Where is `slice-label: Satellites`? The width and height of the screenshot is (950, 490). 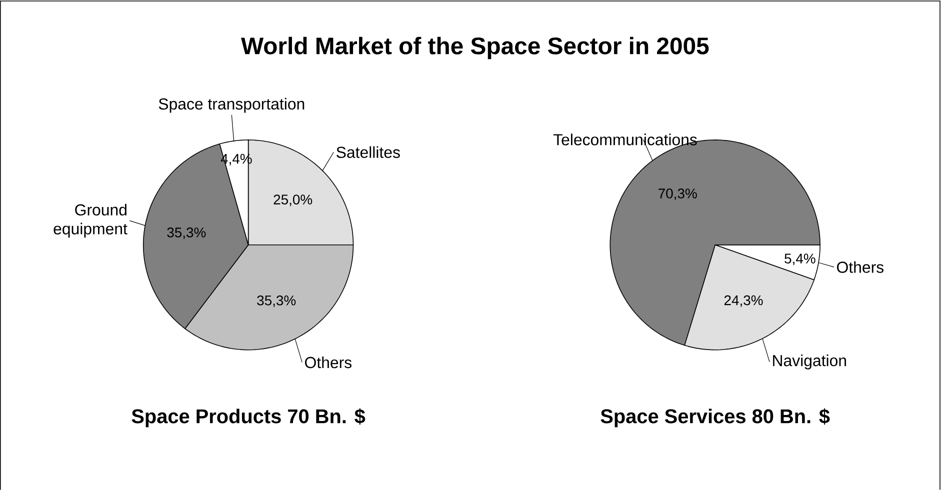 slice-label: Satellites is located at coordinates (368, 152).